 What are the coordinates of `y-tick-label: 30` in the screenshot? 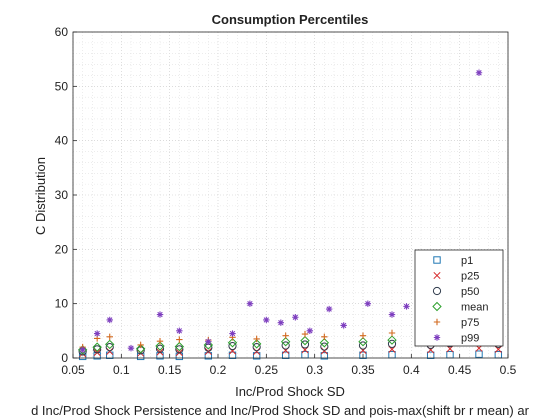 It's located at (62, 195).